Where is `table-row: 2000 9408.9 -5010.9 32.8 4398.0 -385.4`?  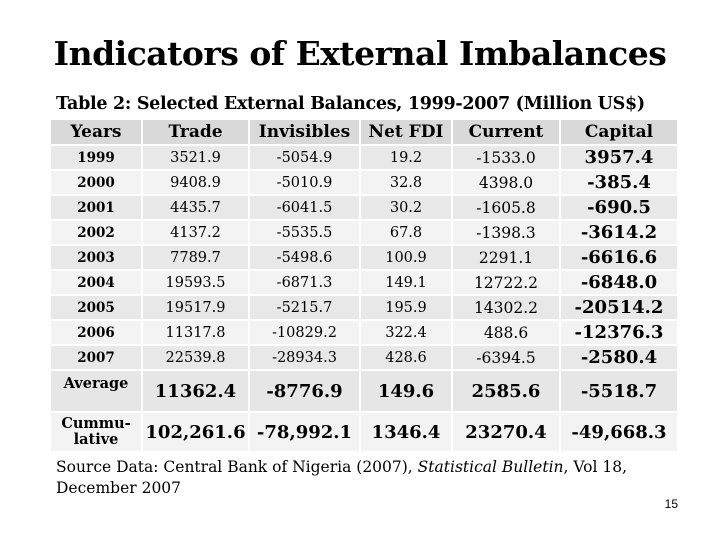
table-row: 2000 9408.9 -5010.9 32.8 4398.0 -385.4 is located at coordinates (364, 182).